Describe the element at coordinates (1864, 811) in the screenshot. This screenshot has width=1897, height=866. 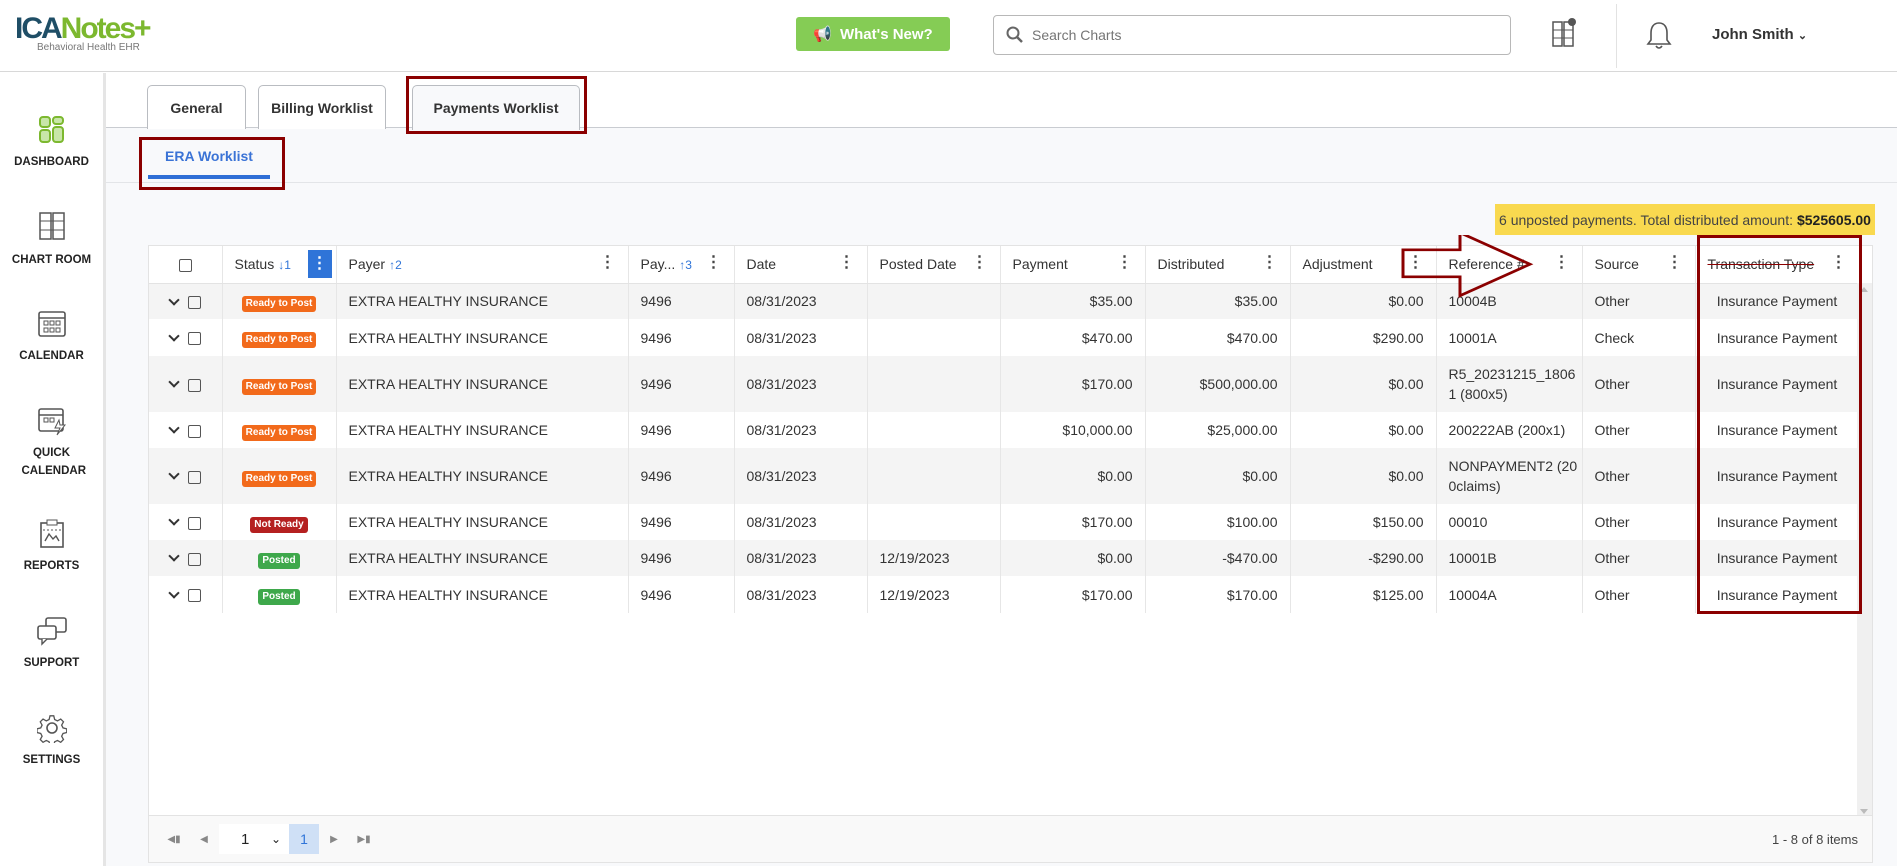
I see `scroll-down-icon` at that location.